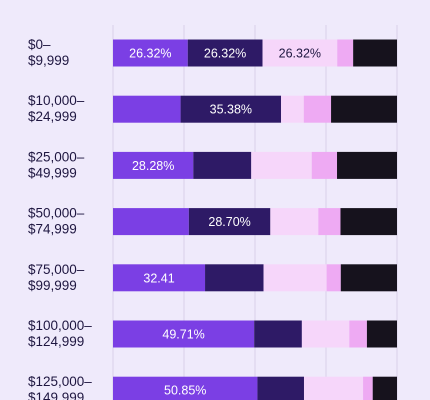 The image size is (430, 400). What do you see at coordinates (185, 391) in the screenshot?
I see `data-label: 50.85%` at bounding box center [185, 391].